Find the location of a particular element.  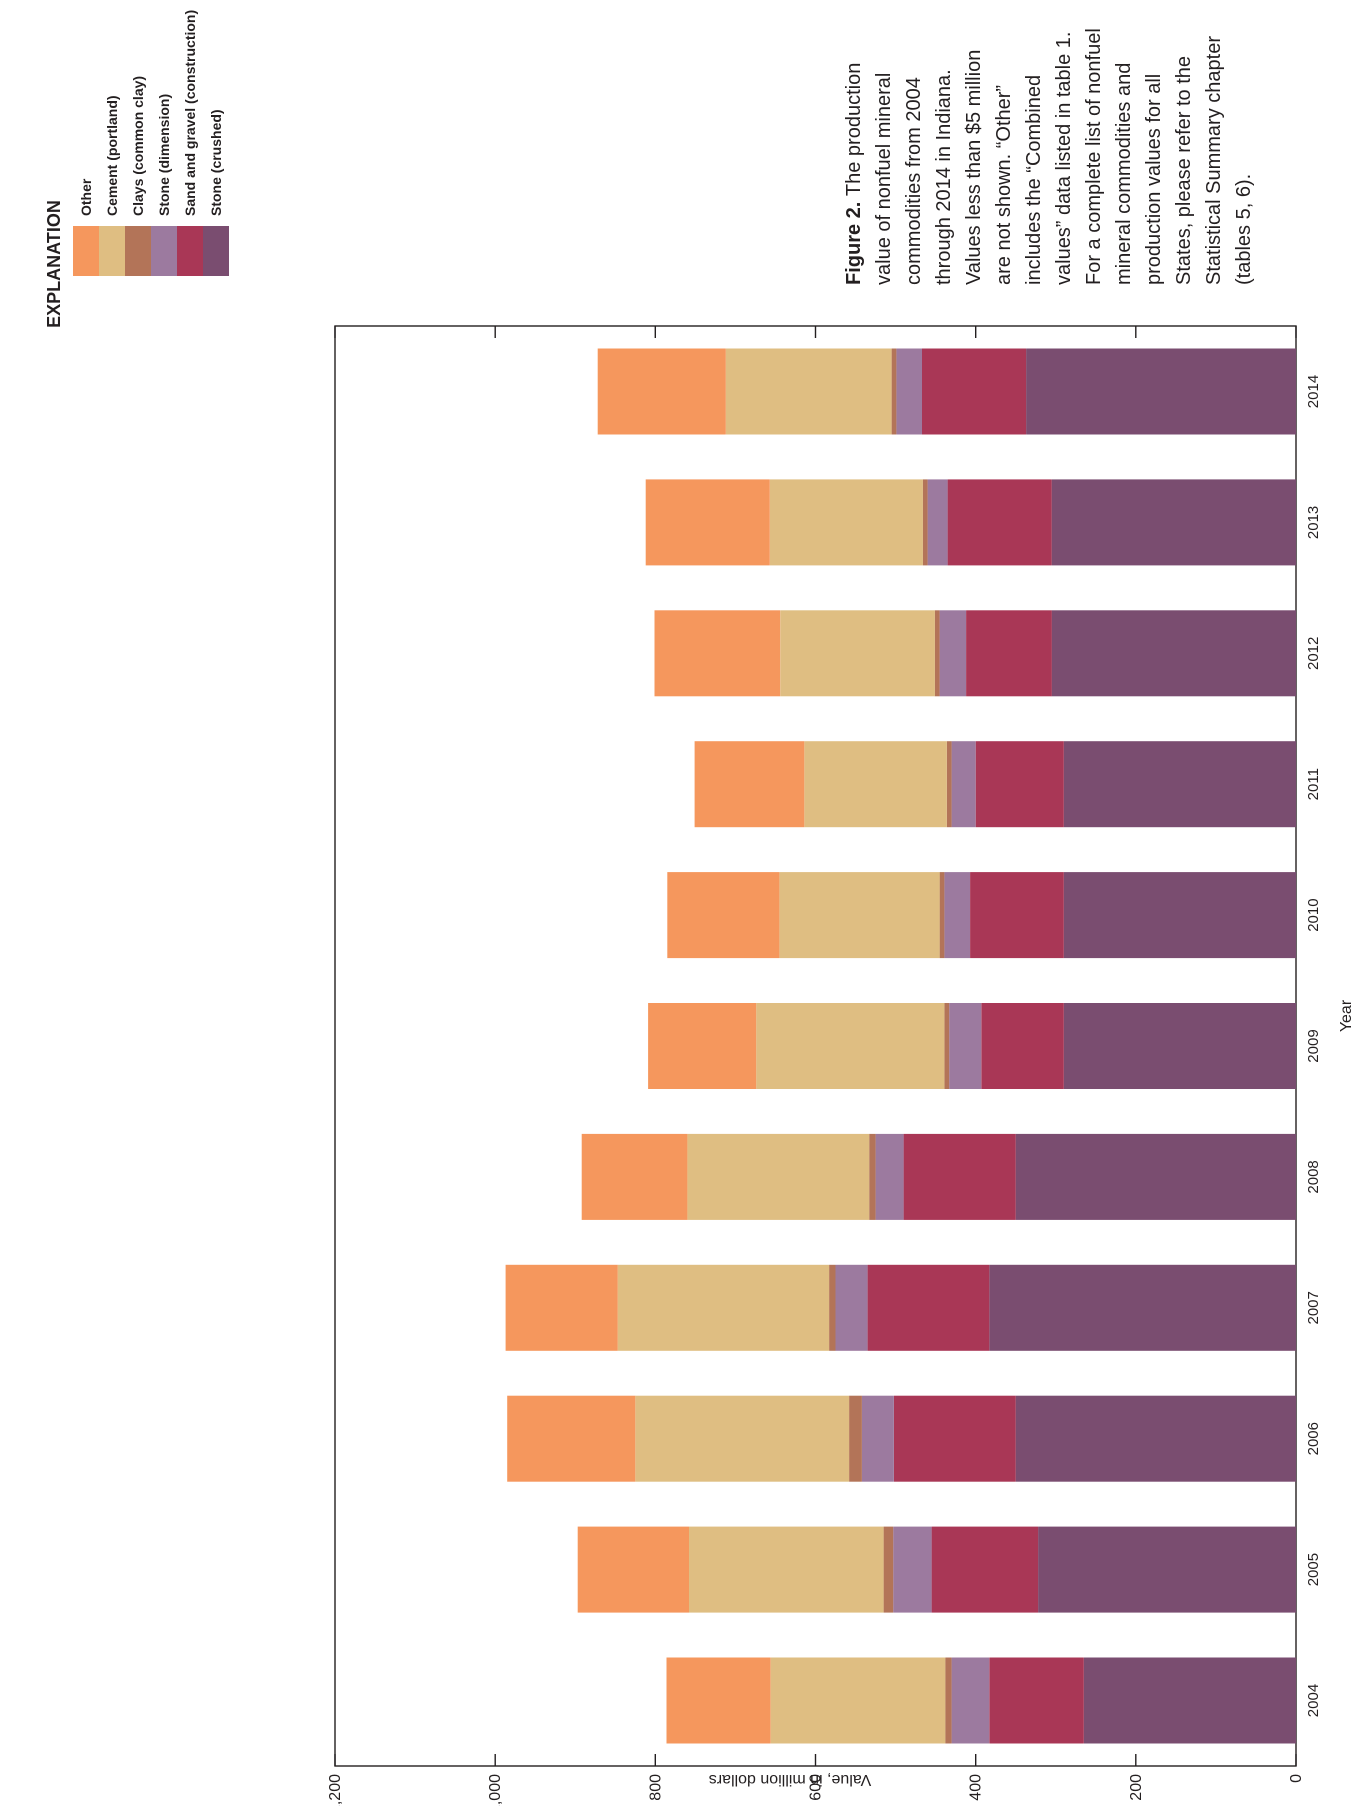

x-tick-label: 2011 is located at coordinates (1313, 784).